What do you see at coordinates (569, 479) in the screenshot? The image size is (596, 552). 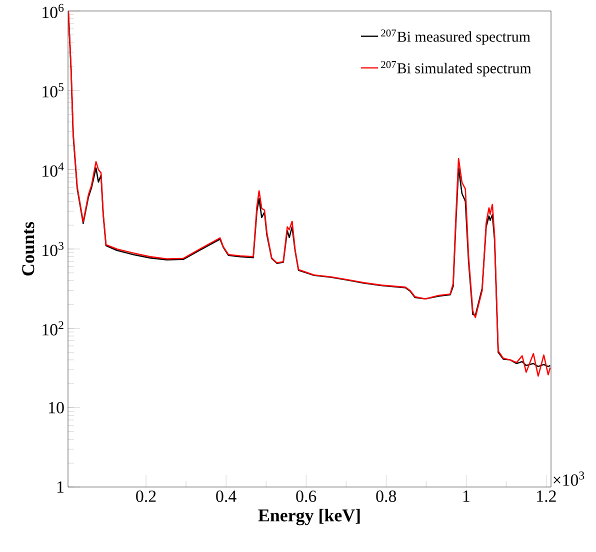 I see `text: ×10$^{3}$` at bounding box center [569, 479].